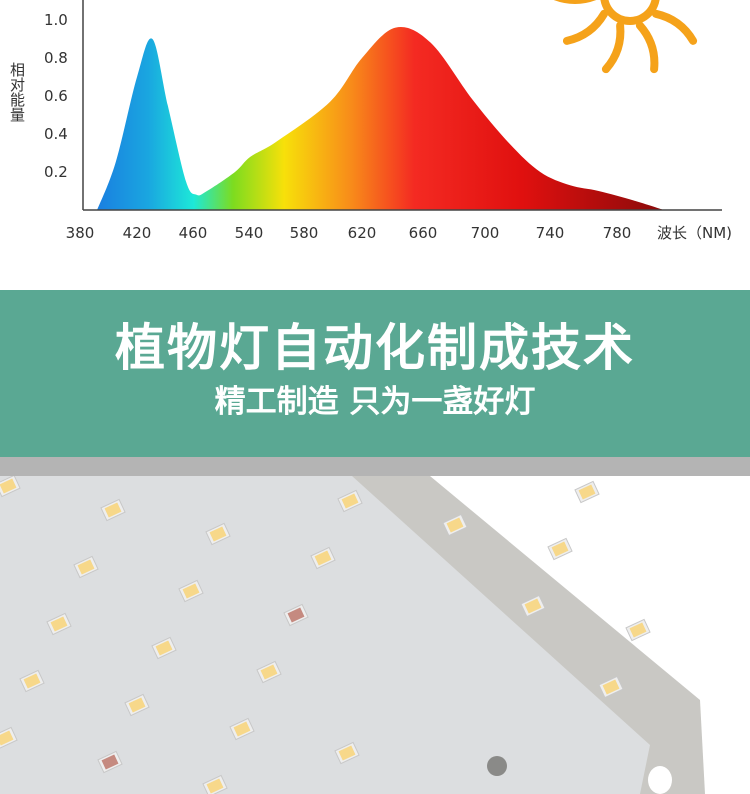 Image resolution: width=750 pixels, height=794 pixels. I want to click on screw, so click(497, 766).